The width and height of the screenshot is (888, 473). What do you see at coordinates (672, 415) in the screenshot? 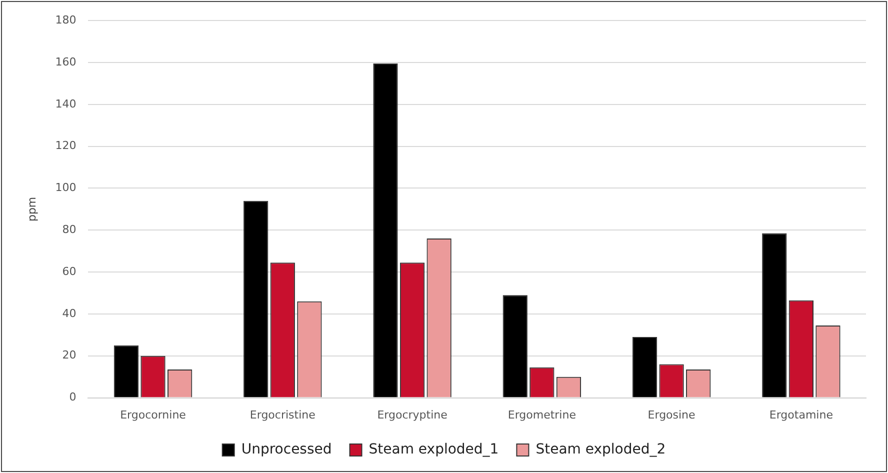
I see `x-tick-label: Ergosine` at bounding box center [672, 415].